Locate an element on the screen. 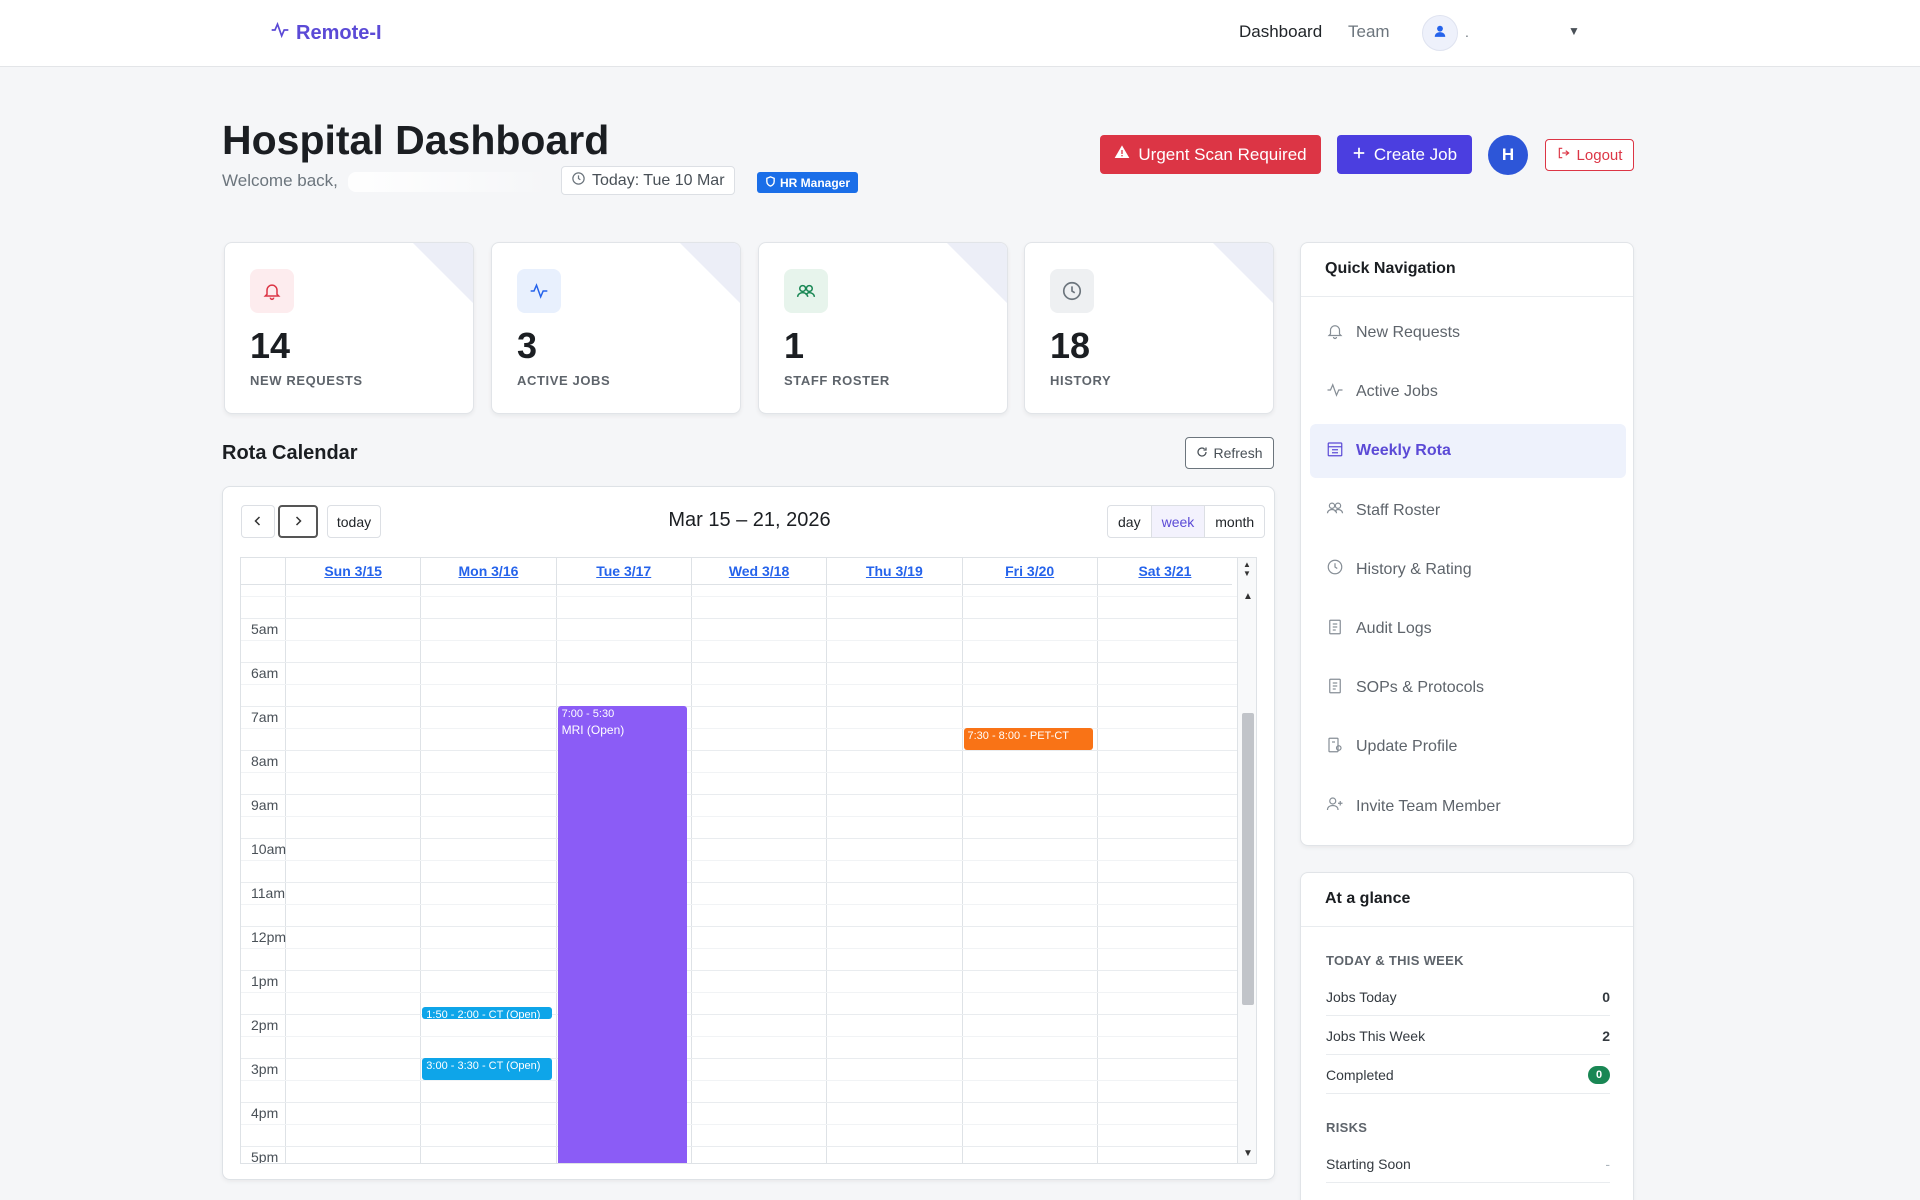 The width and height of the screenshot is (1920, 1200). view-week-button: week is located at coordinates (1178, 521).